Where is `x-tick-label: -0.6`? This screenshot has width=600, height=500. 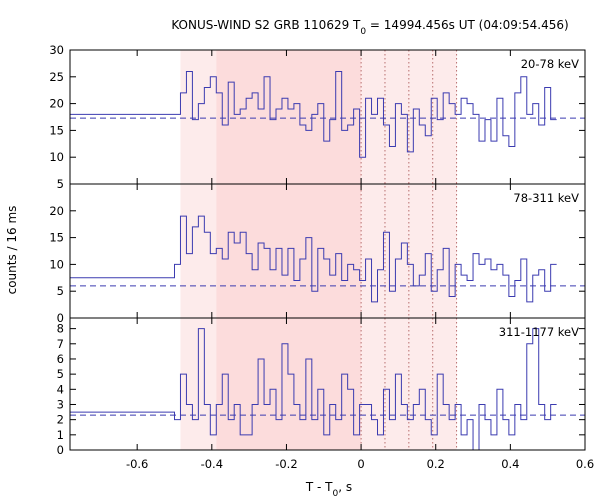 x-tick-label: -0.6 is located at coordinates (137, 464).